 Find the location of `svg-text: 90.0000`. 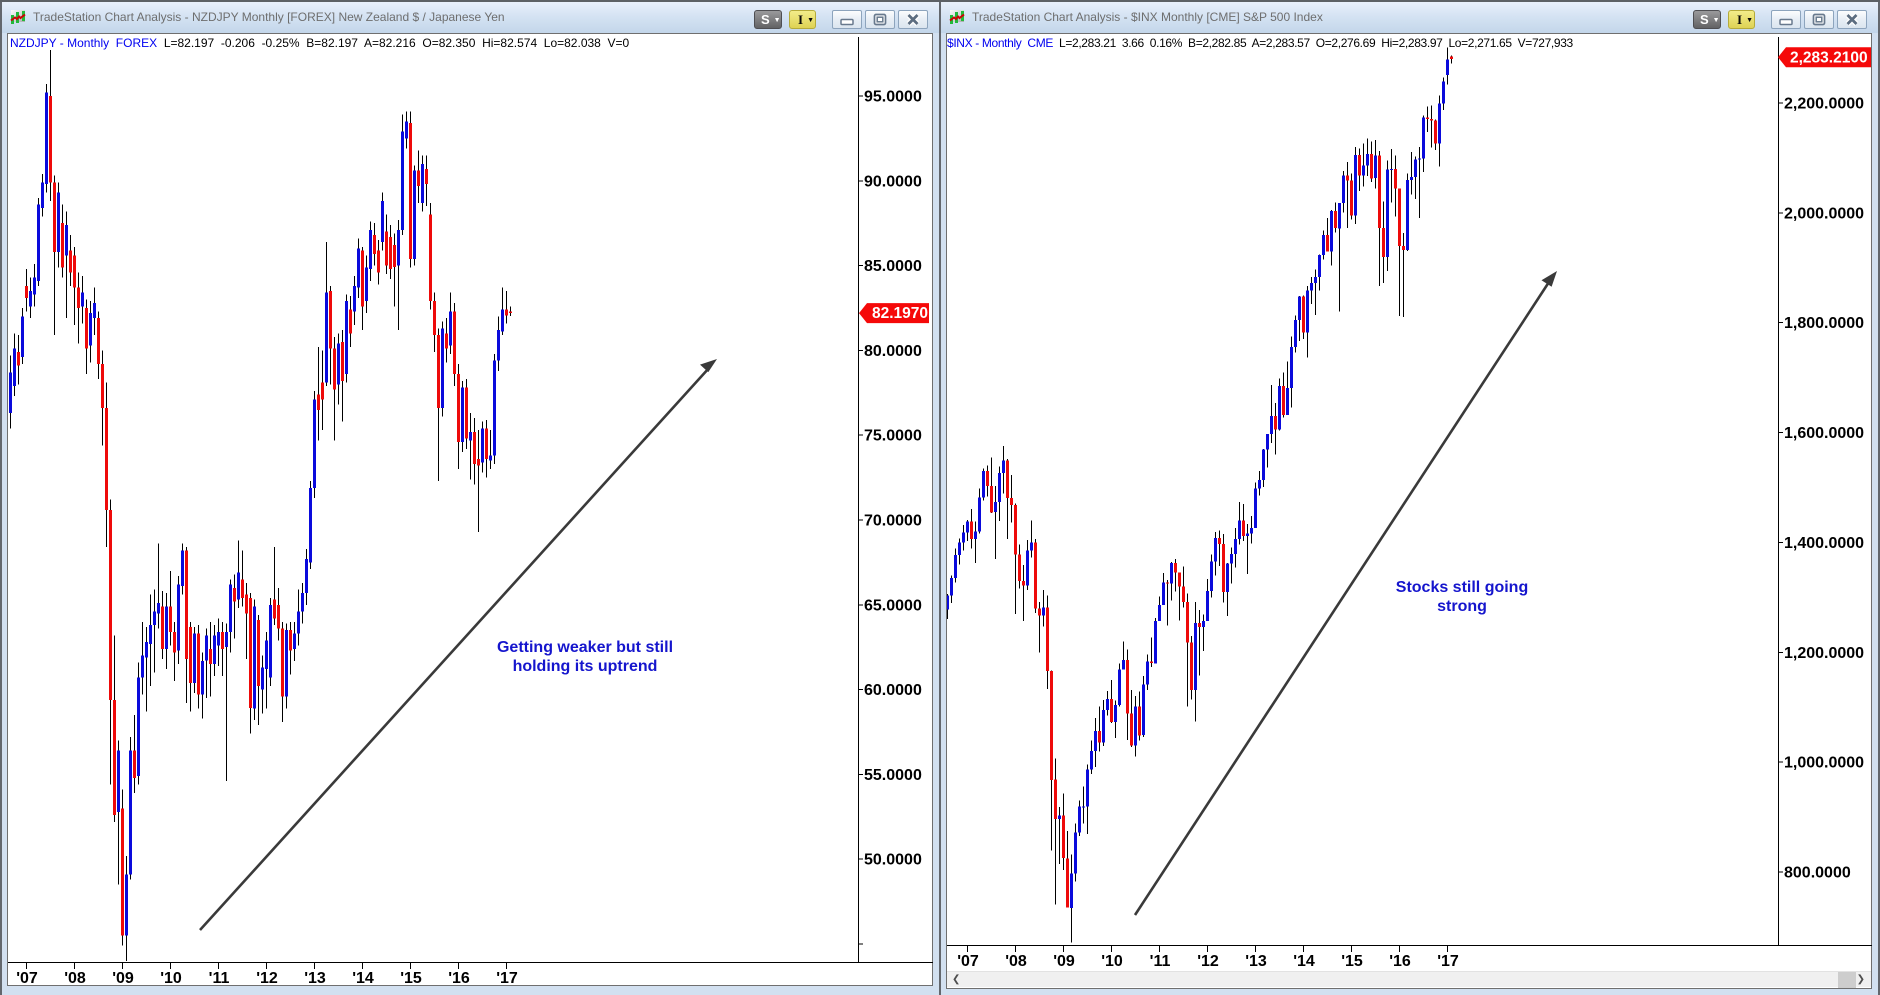

svg-text: 90.0000 is located at coordinates (893, 181).